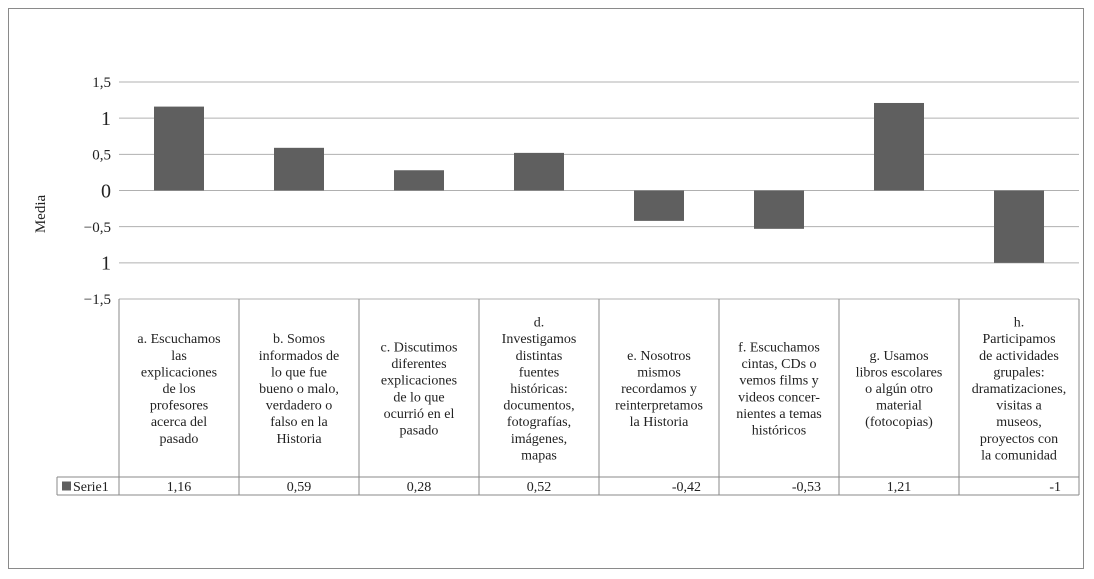  Describe the element at coordinates (91, 487) in the screenshot. I see `legend-entry: Serie1` at that location.